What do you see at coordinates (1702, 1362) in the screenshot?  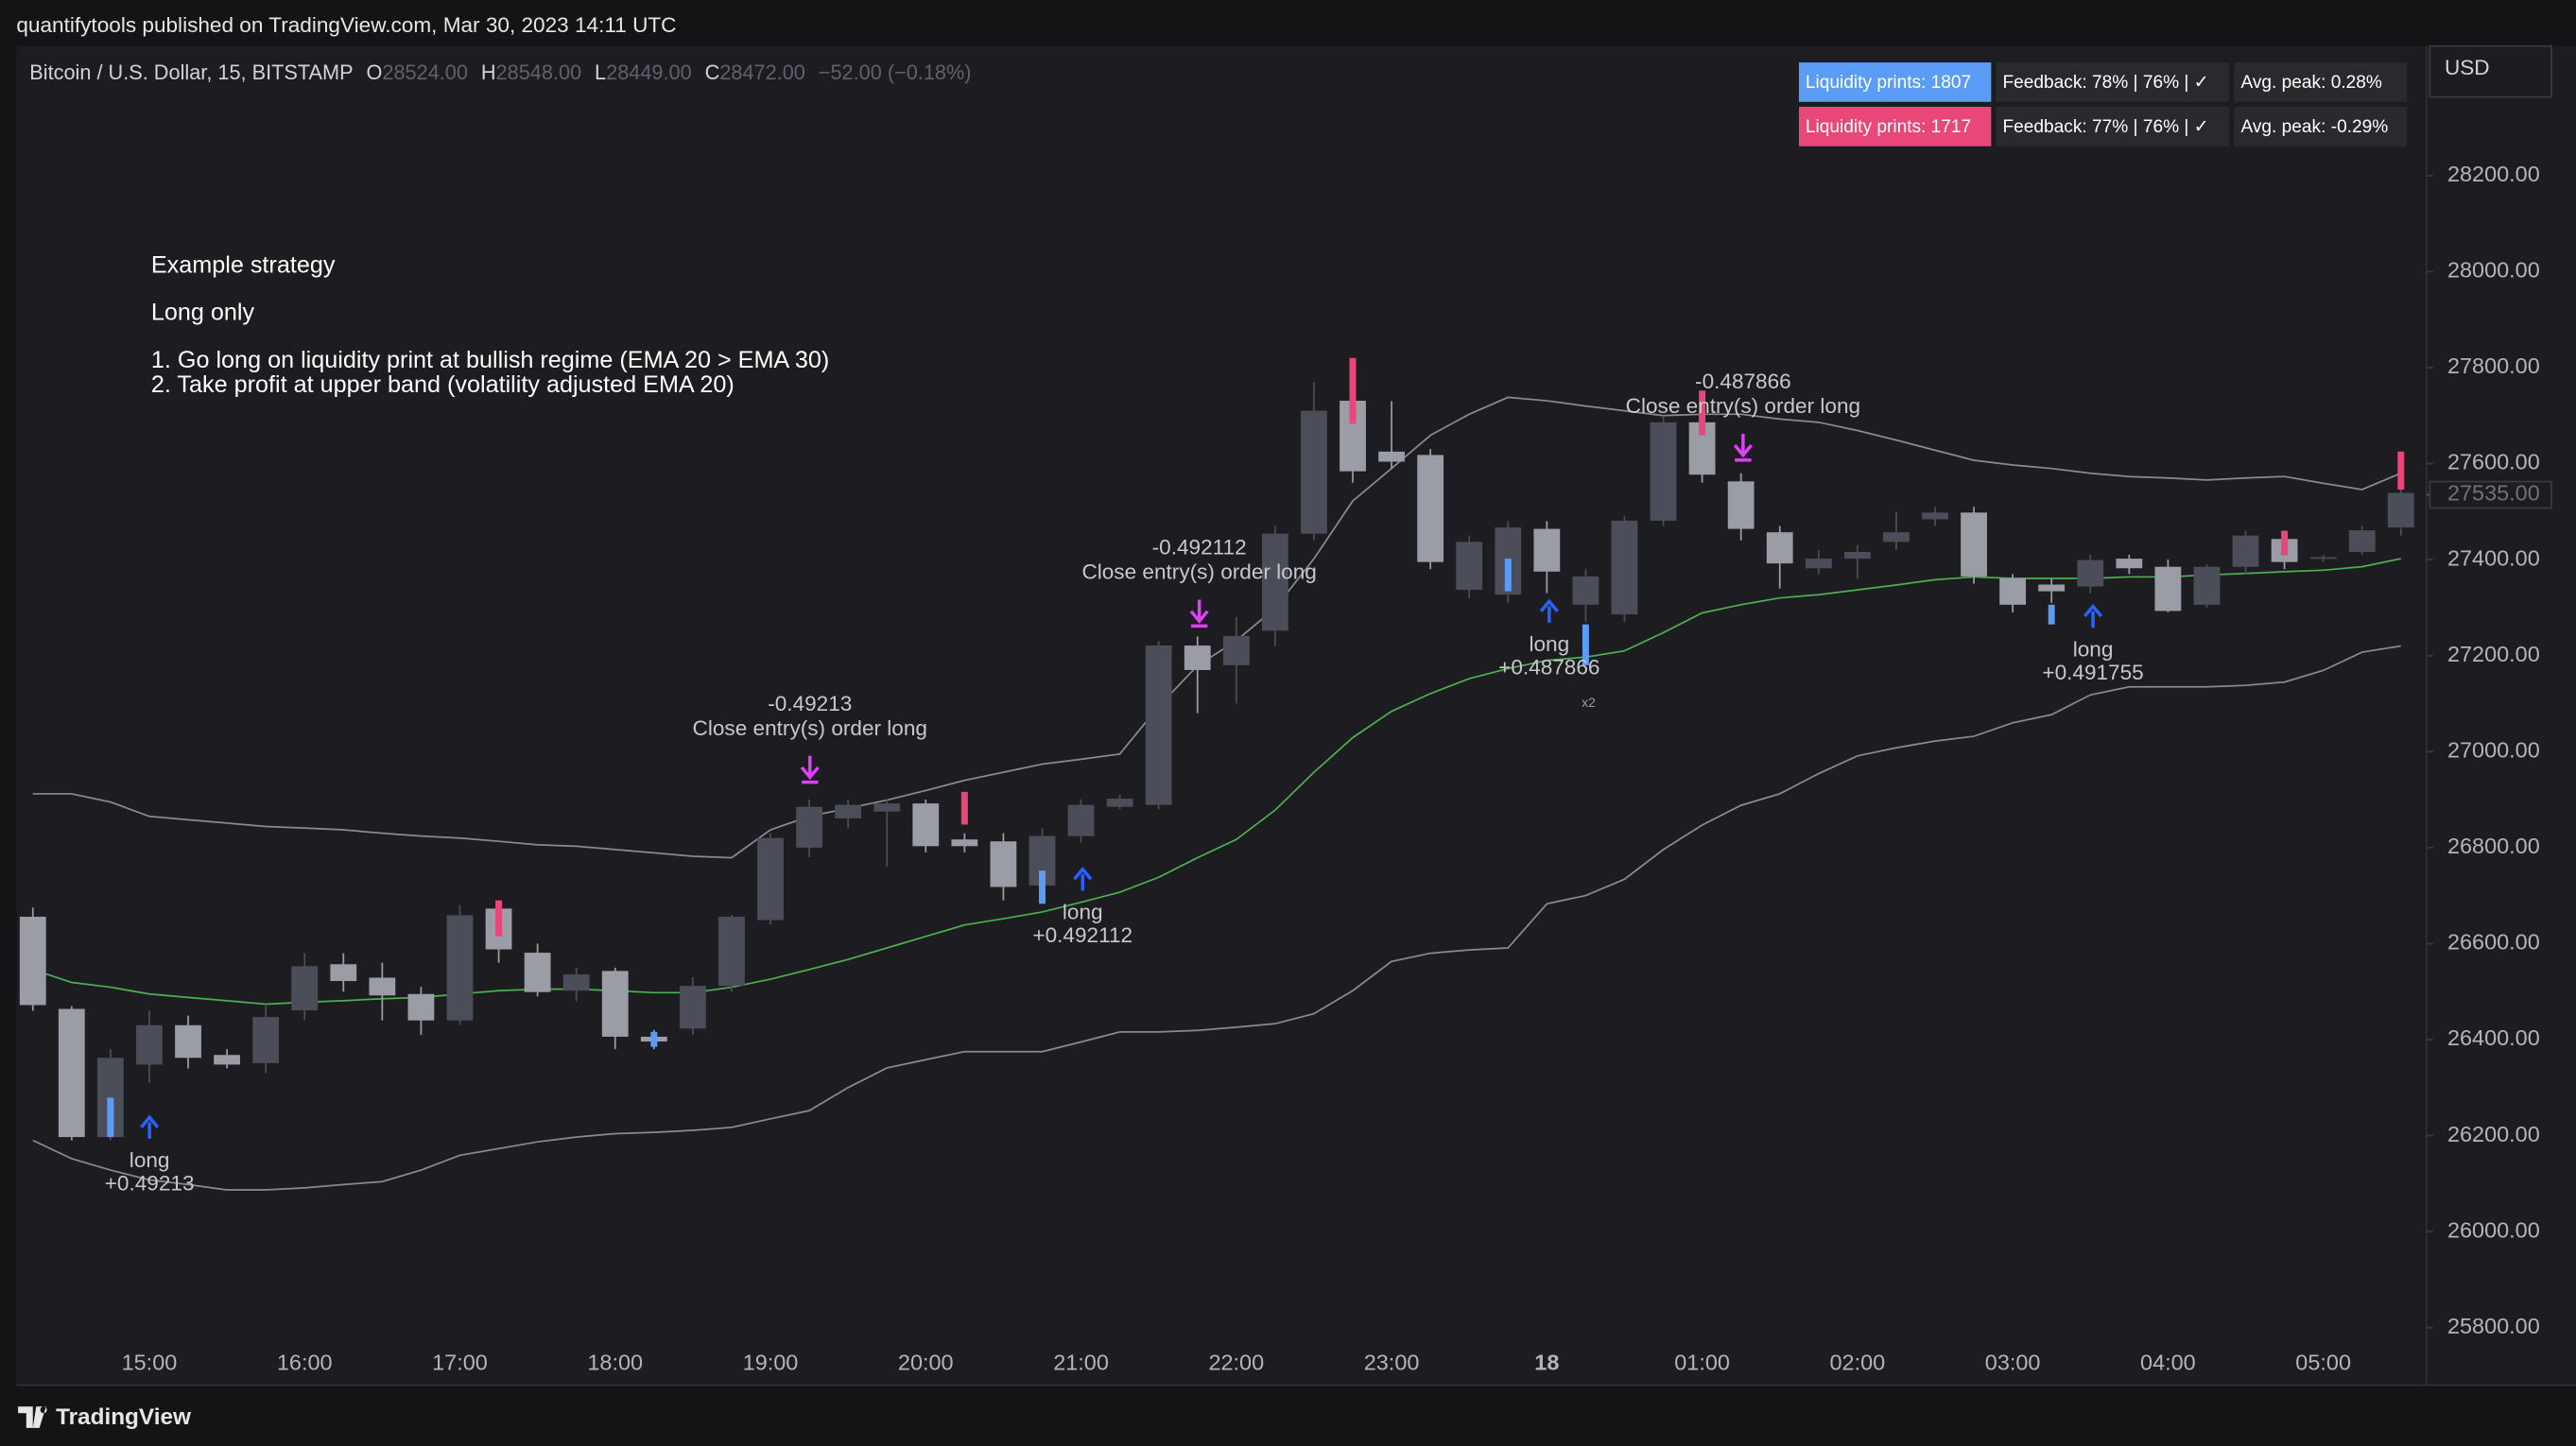 I see `x-tick-label: 01:00` at bounding box center [1702, 1362].